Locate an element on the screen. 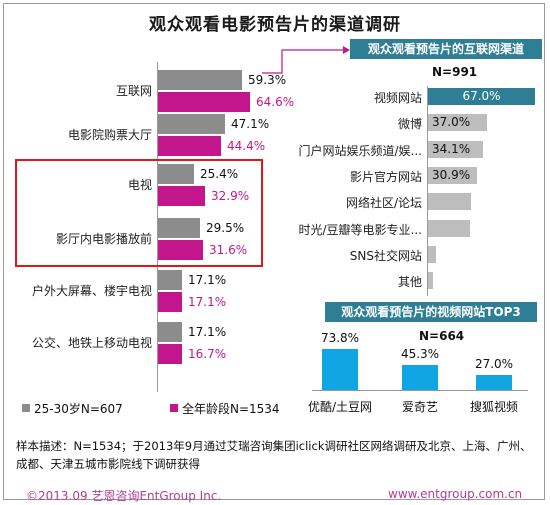  legend-label: 全年龄段N=1534 is located at coordinates (231, 409).